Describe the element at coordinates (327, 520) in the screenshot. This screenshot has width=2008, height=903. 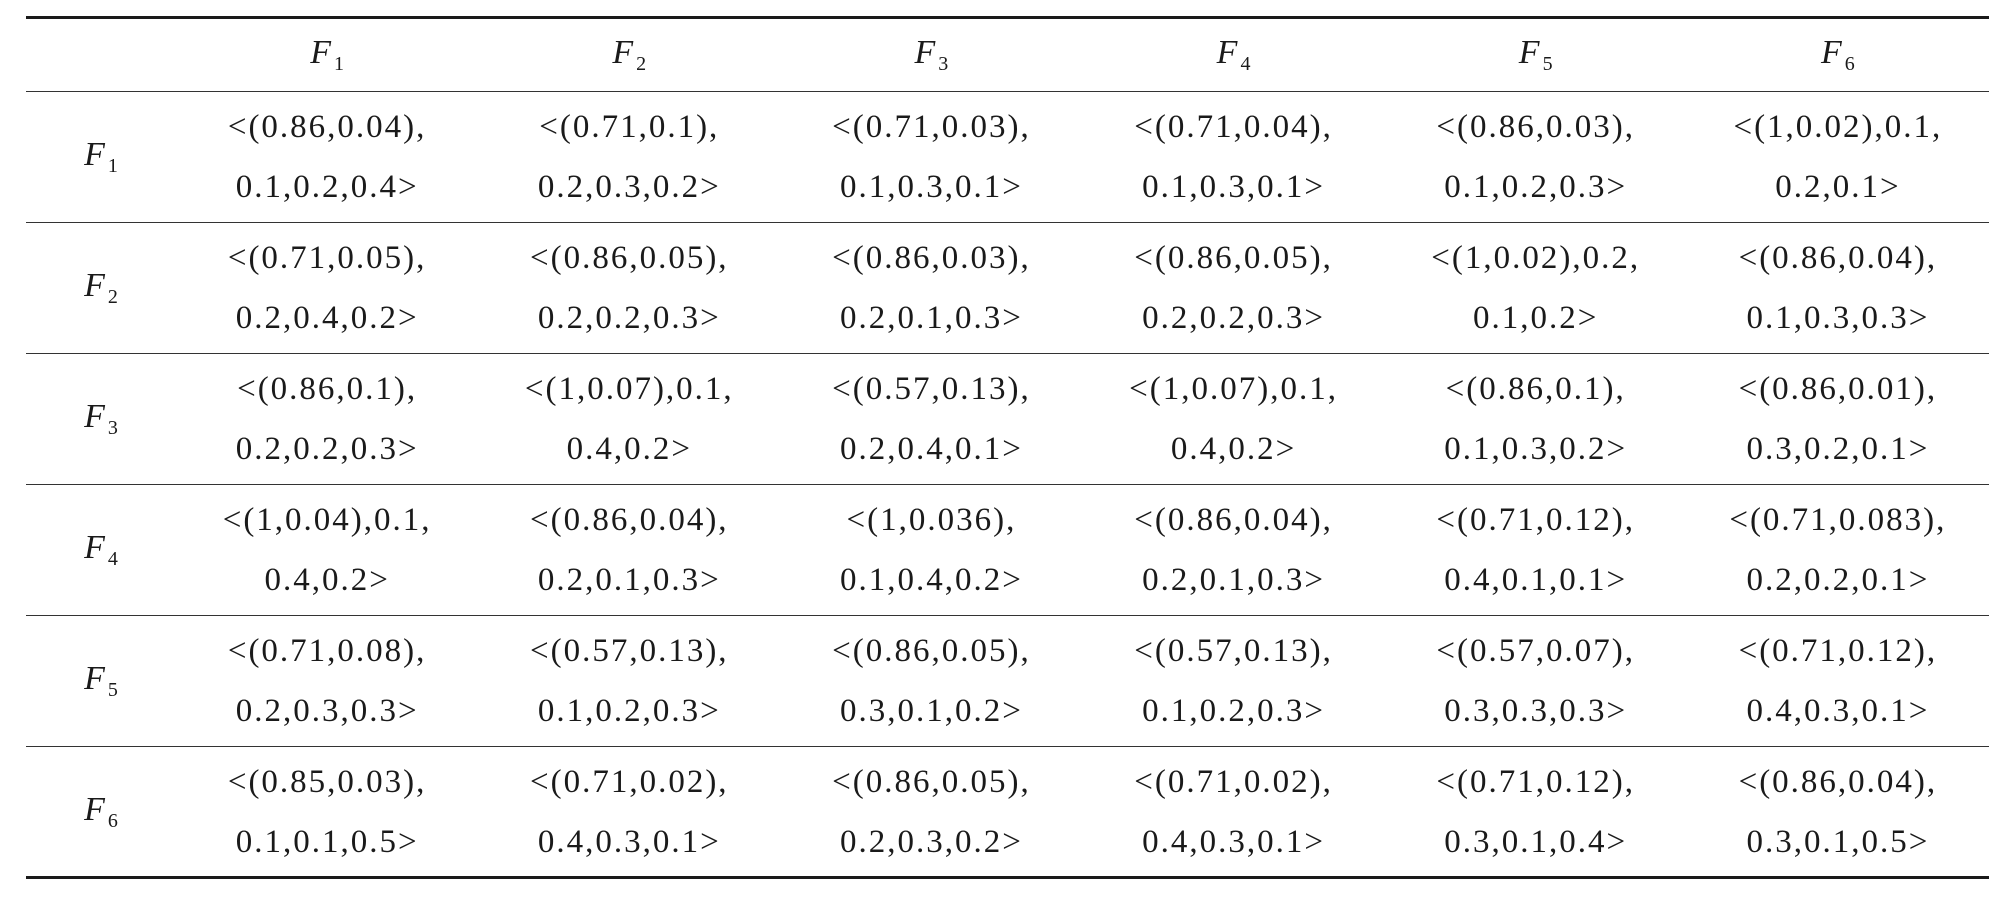
I see `cell-value-line: <(1,0.04),0.1,` at that location.